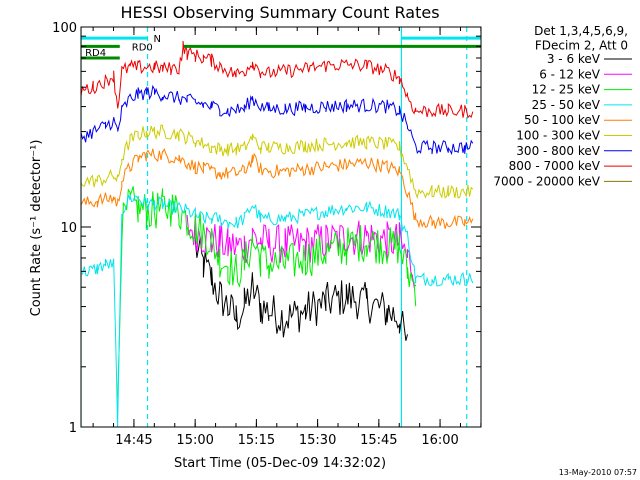 This screenshot has width=640, height=480. Describe the element at coordinates (581, 46) in the screenshot. I see `legend-header-1: FDecim 2, Att 0` at that location.